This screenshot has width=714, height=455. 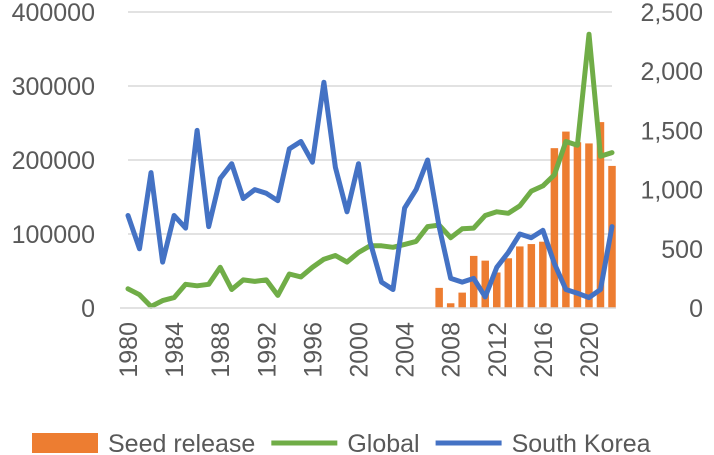 I want to click on x-tick-label: 1980, so click(x=129, y=350).